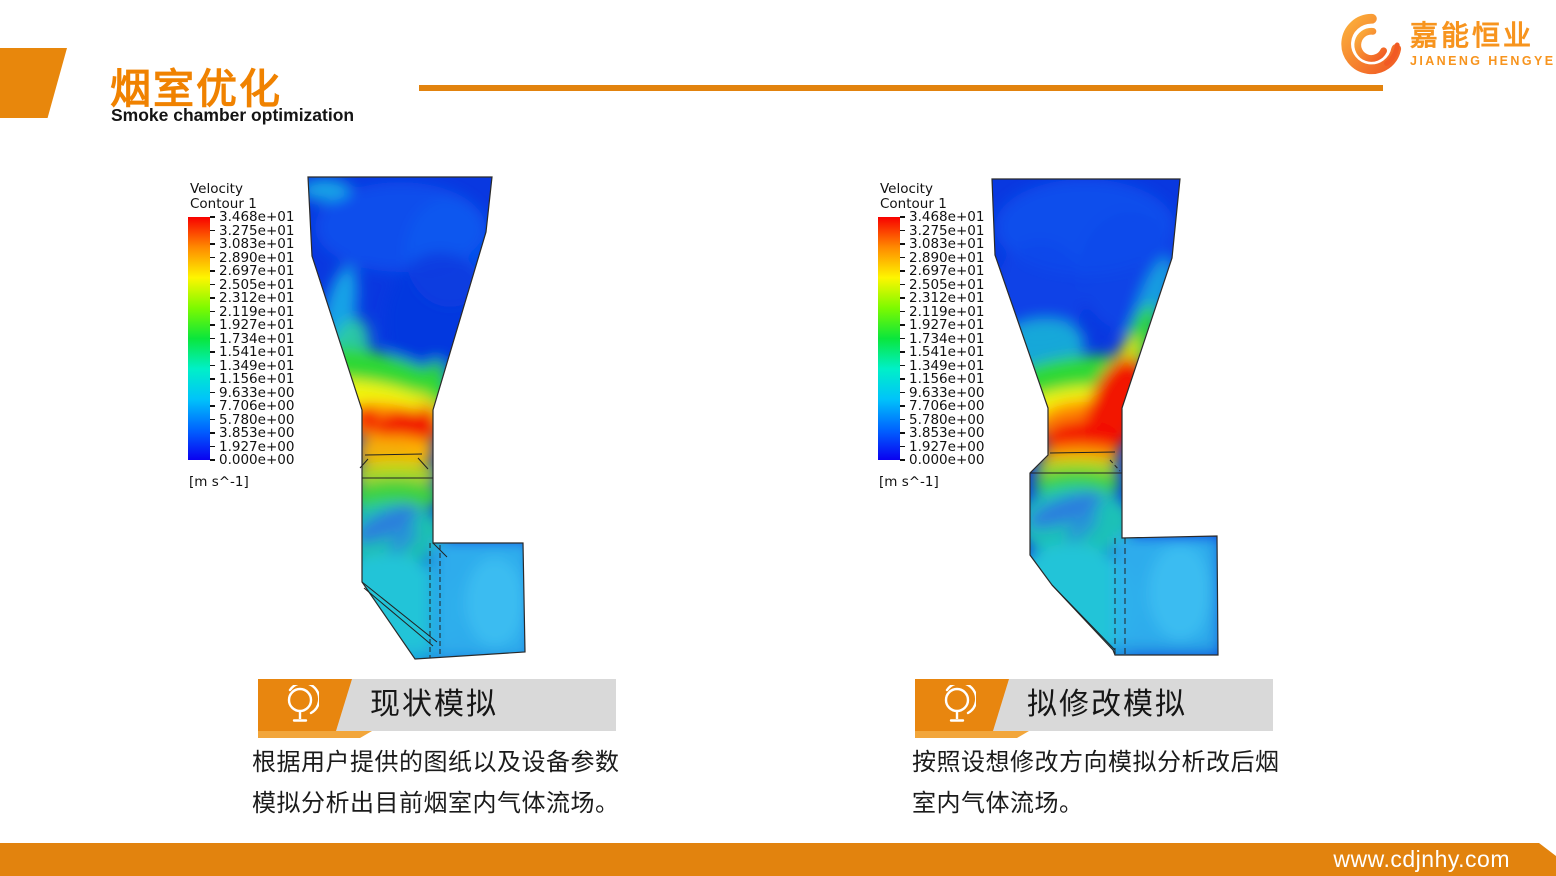  I want to click on legend-tick-row: 1.927e+00, so click(252, 446).